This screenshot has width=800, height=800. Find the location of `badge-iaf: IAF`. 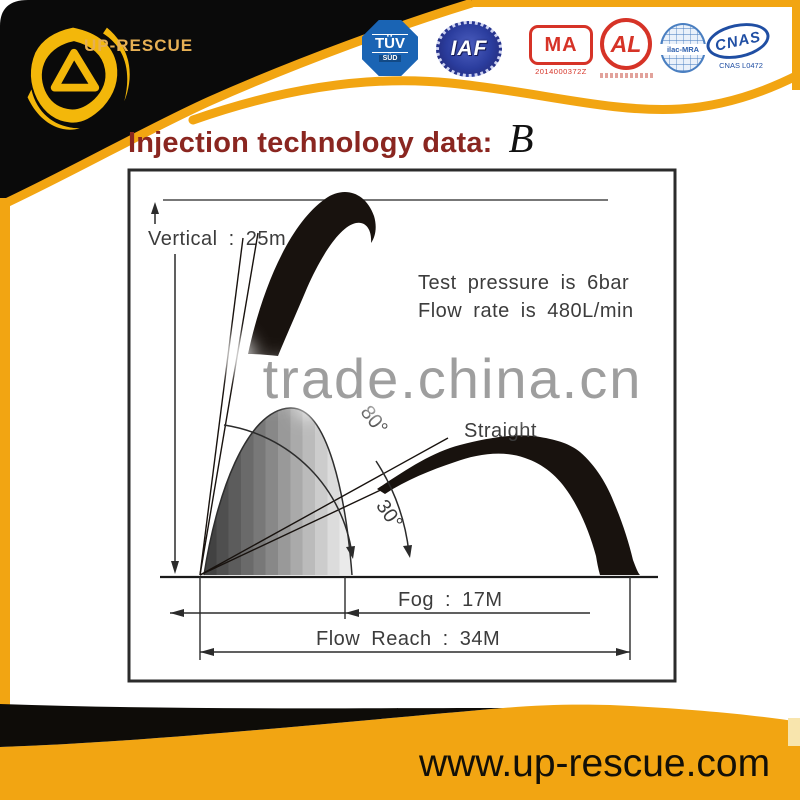

badge-iaf: IAF is located at coordinates (469, 49).